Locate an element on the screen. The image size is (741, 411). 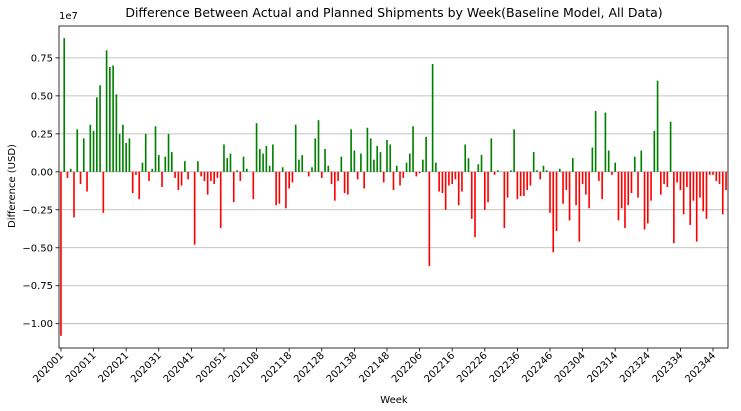
y-tick-label-0: −1.00 is located at coordinates (37, 324).